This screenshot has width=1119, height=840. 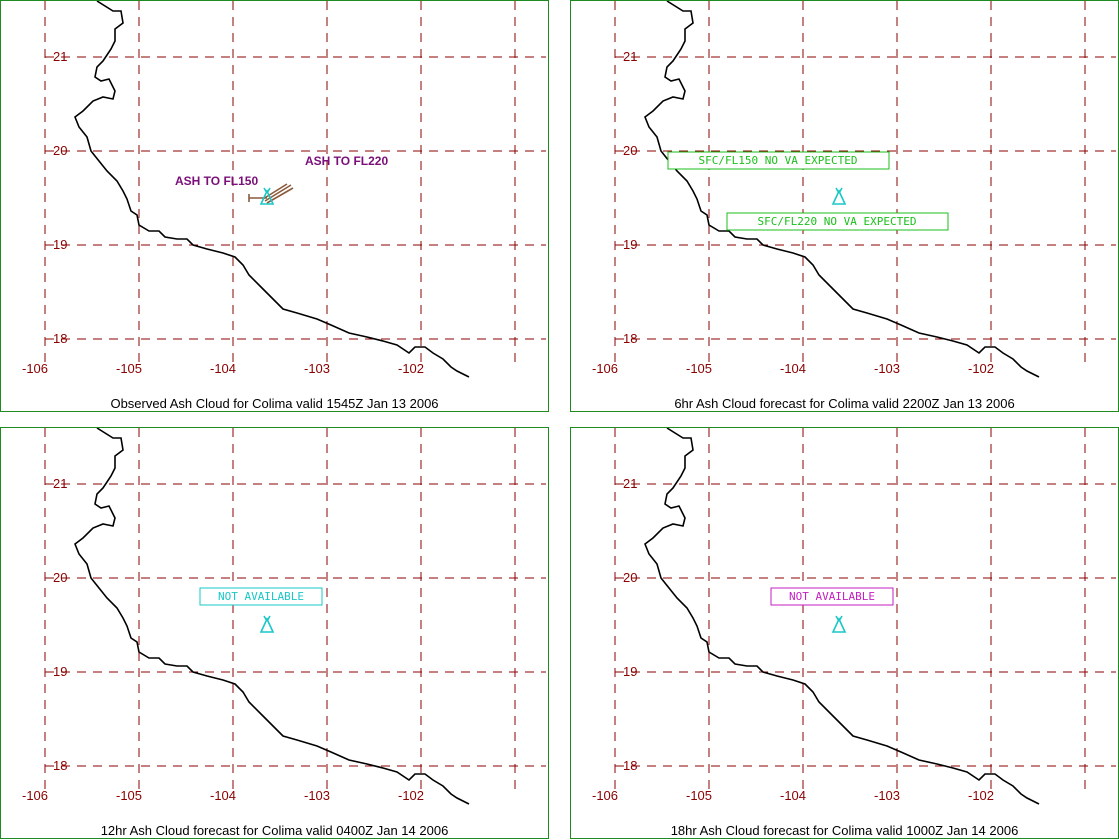 I want to click on forecast-box-label: SFC/FL150 NO VA EXPECTED, so click(x=778, y=160).